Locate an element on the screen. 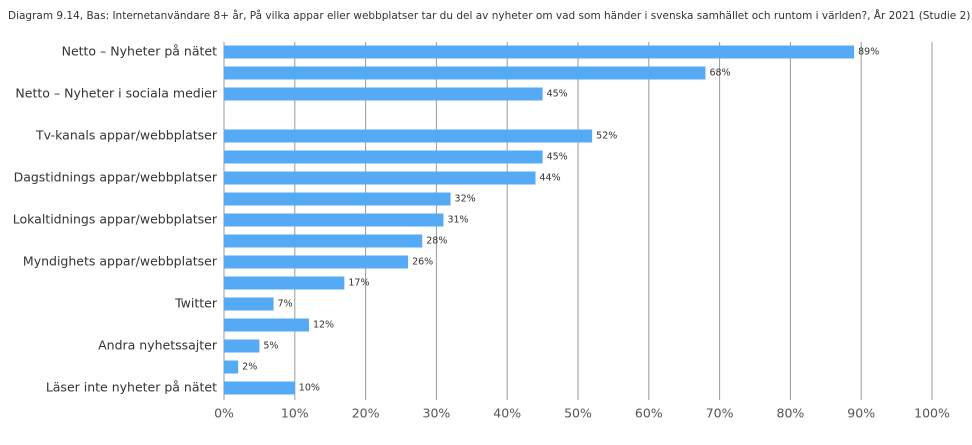 This screenshot has height=445, width=972. x-tick-label: 50% is located at coordinates (578, 413).